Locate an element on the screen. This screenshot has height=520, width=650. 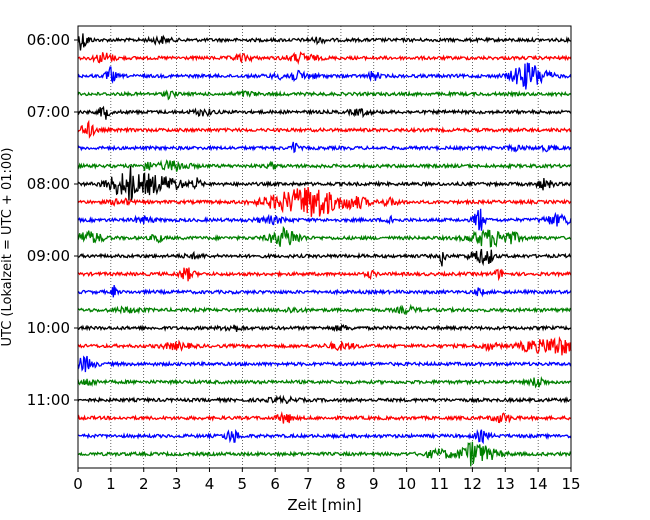
x-tick-label: 7 is located at coordinates (308, 484).